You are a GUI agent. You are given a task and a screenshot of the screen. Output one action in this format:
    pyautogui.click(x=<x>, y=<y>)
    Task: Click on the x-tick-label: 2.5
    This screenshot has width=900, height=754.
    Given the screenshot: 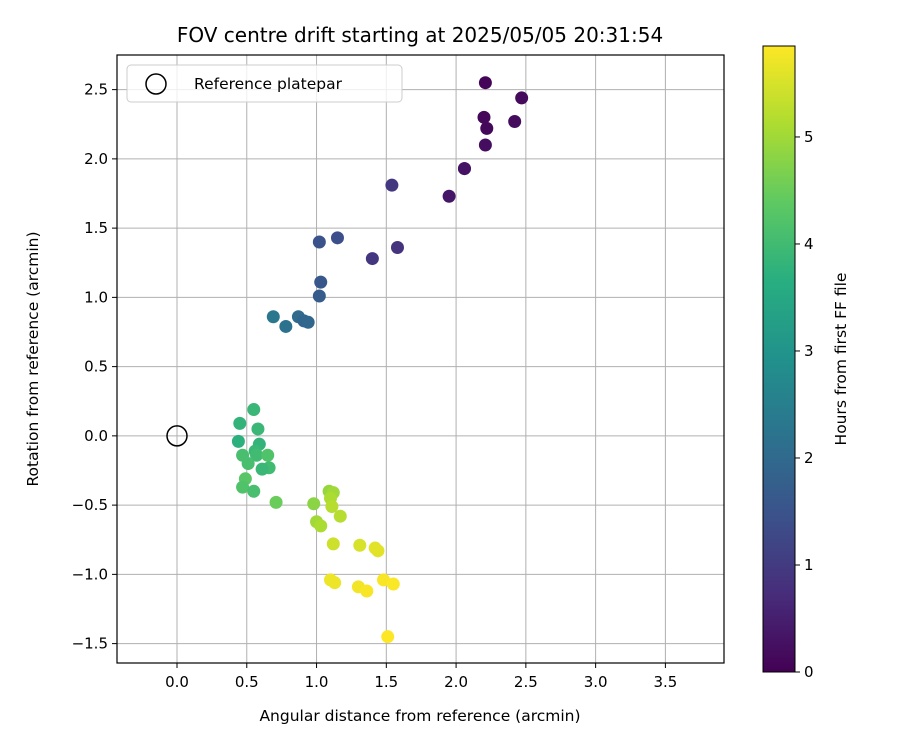 What is the action you would take?
    pyautogui.click(x=526, y=682)
    